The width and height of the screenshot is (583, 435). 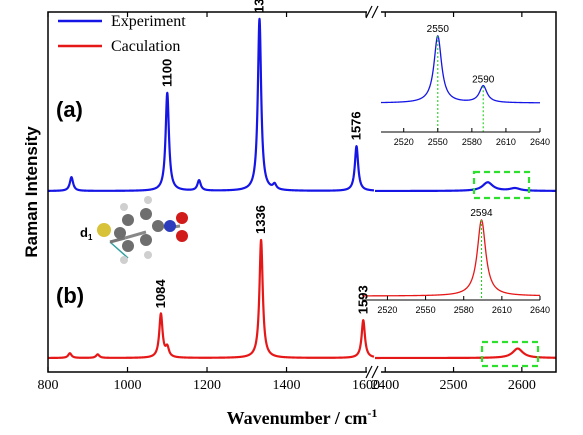 I want to click on peak-label: 1593, so click(x=362, y=299).